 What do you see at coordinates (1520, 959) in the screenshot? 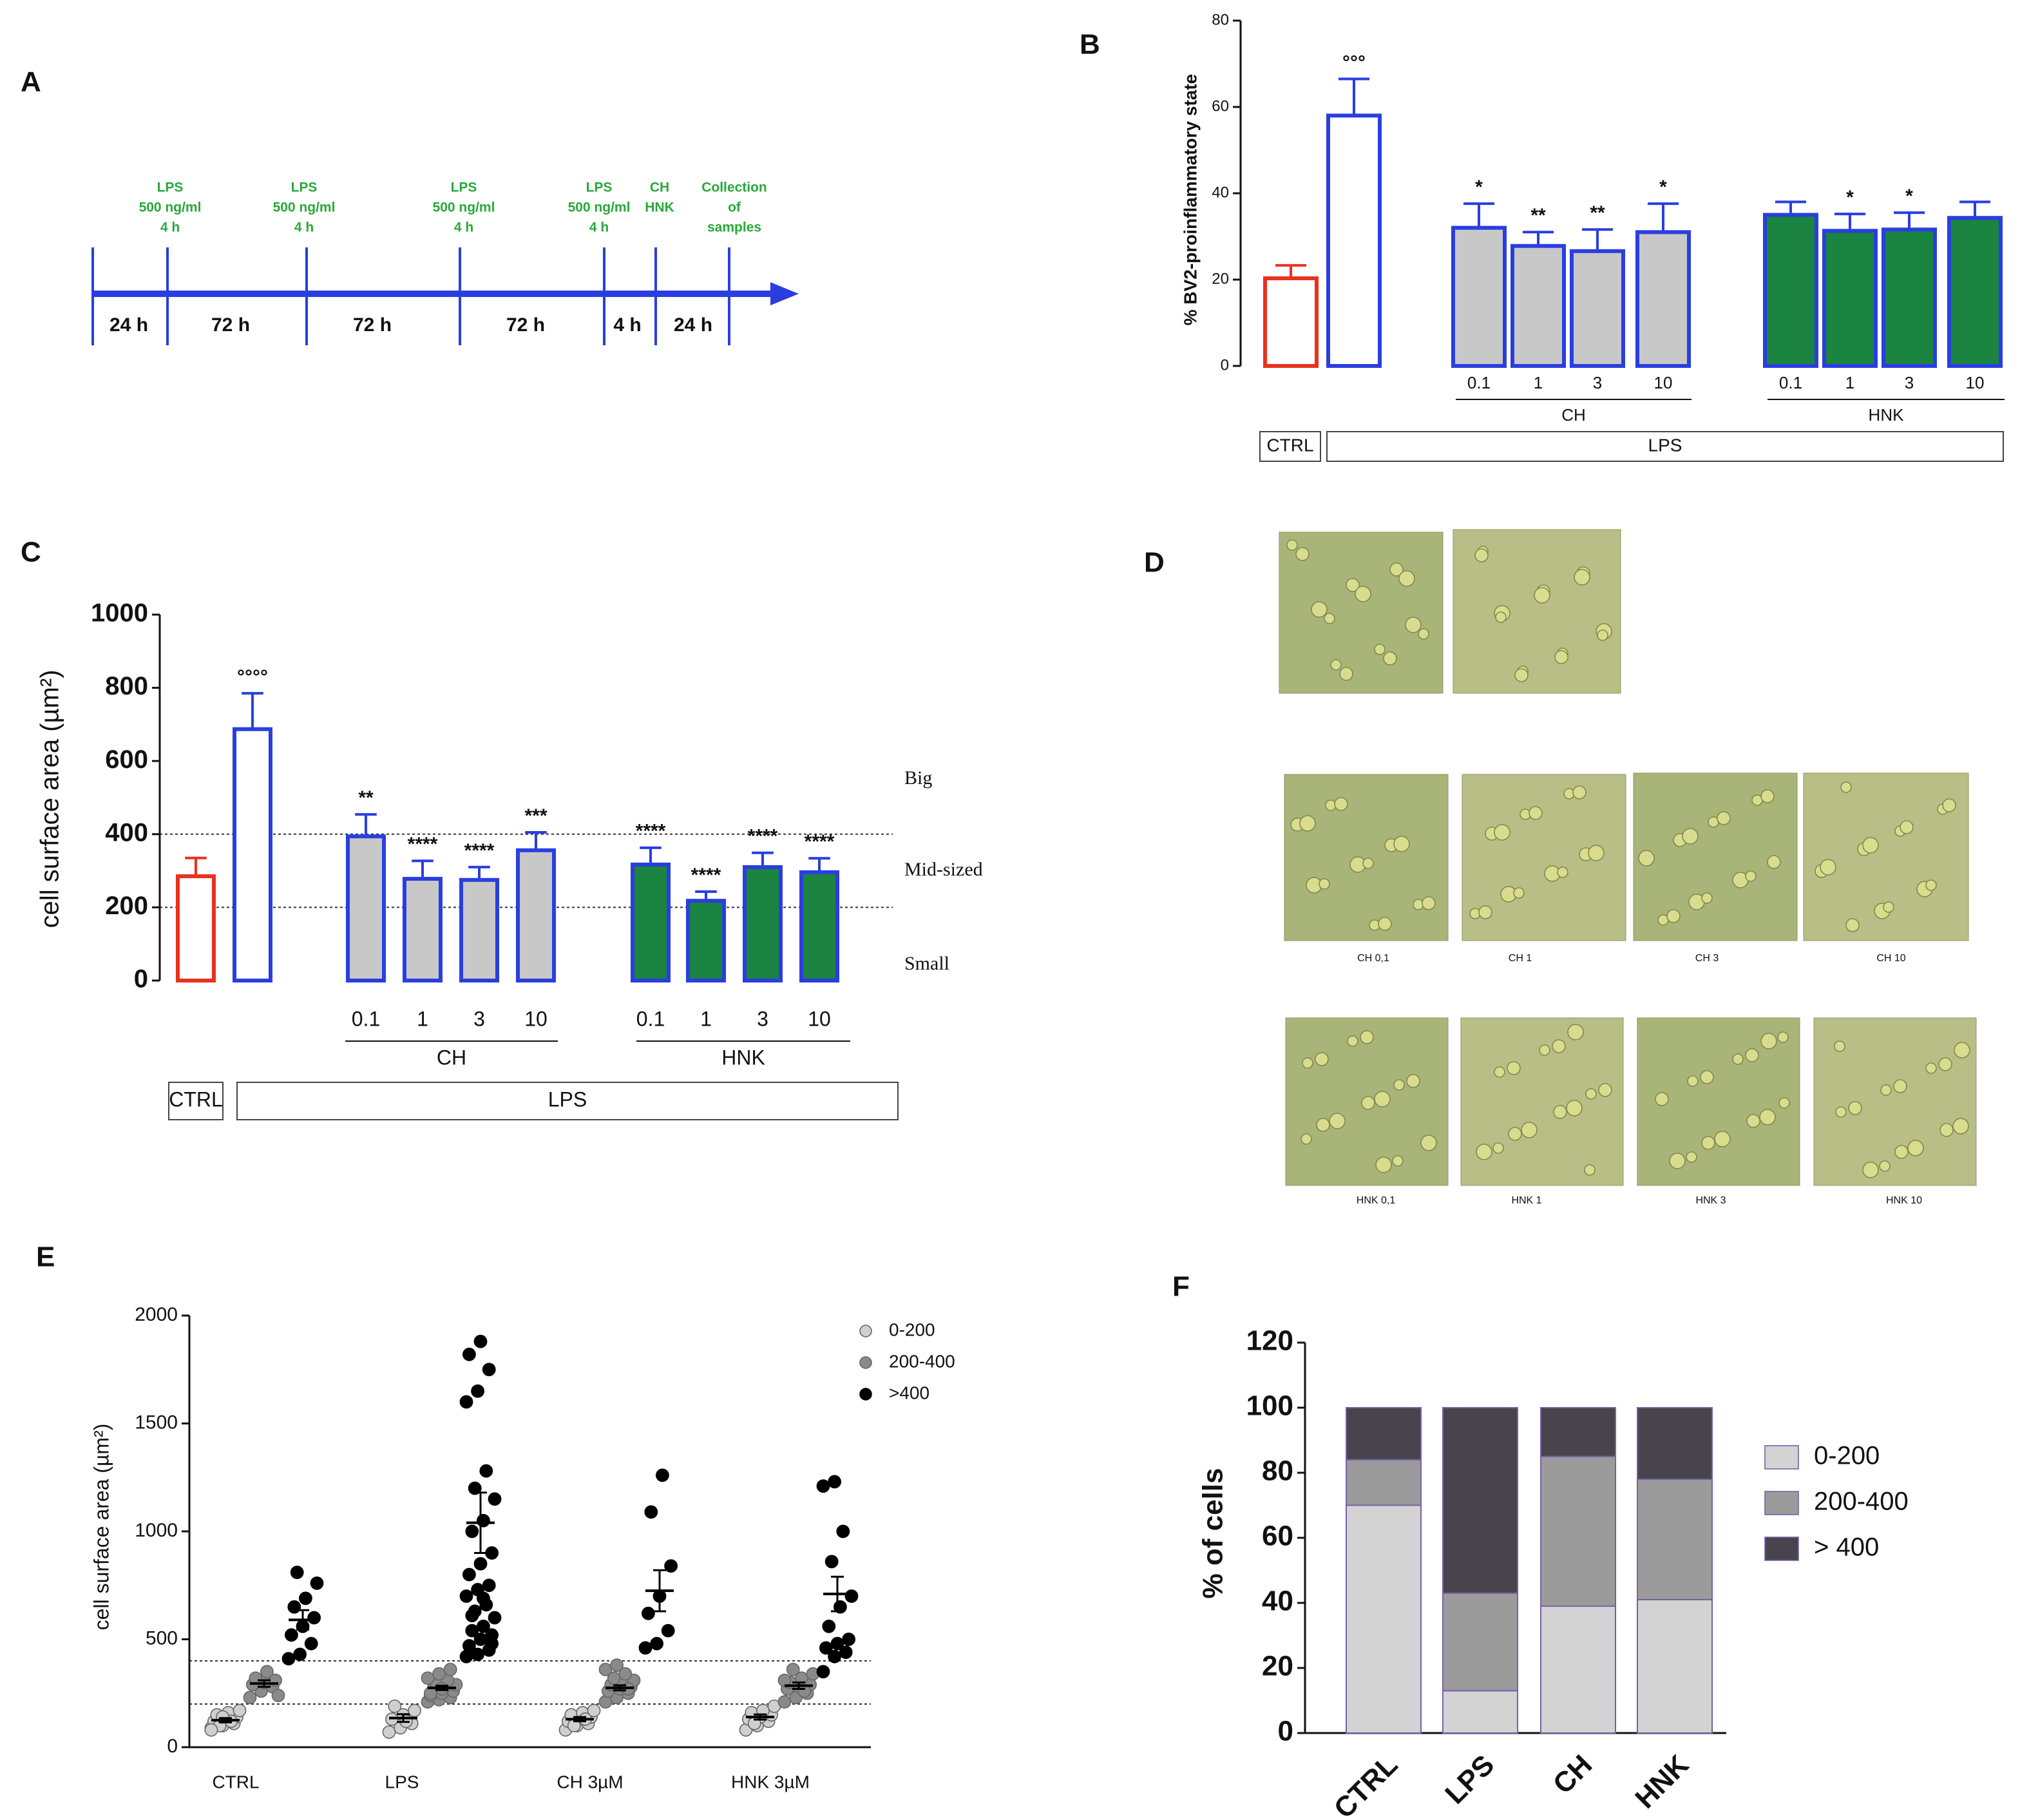
I see `micrograph-caption: CH 1` at bounding box center [1520, 959].